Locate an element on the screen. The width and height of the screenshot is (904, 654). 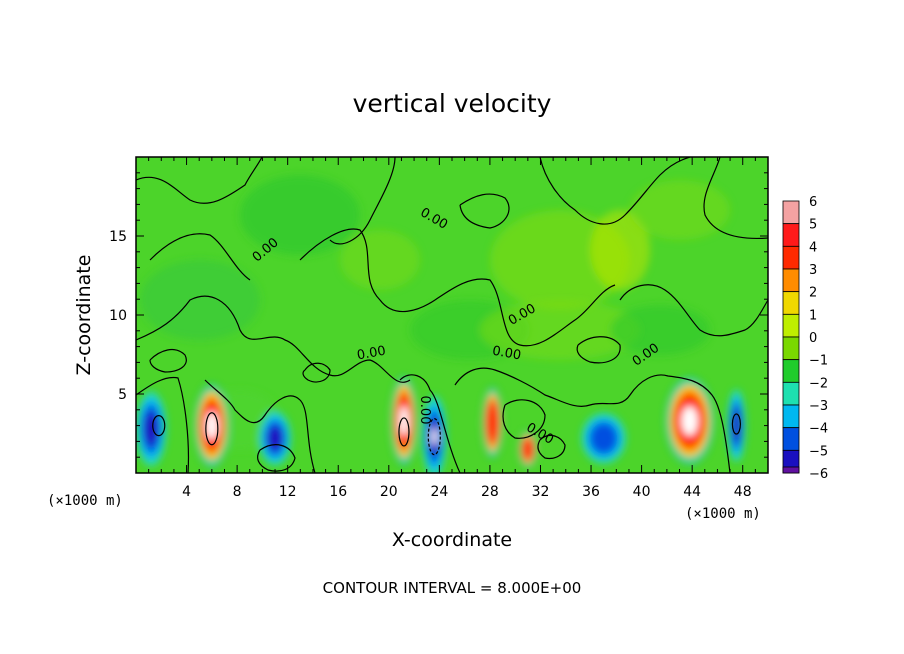
x-tick-label: 28 is located at coordinates (490, 492).